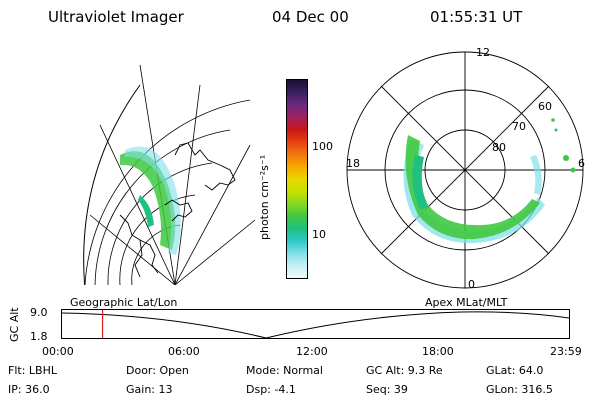 This screenshot has width=600, height=400. Describe the element at coordinates (476, 17) in the screenshot. I see `time-label: 01:55:31 UT` at that location.